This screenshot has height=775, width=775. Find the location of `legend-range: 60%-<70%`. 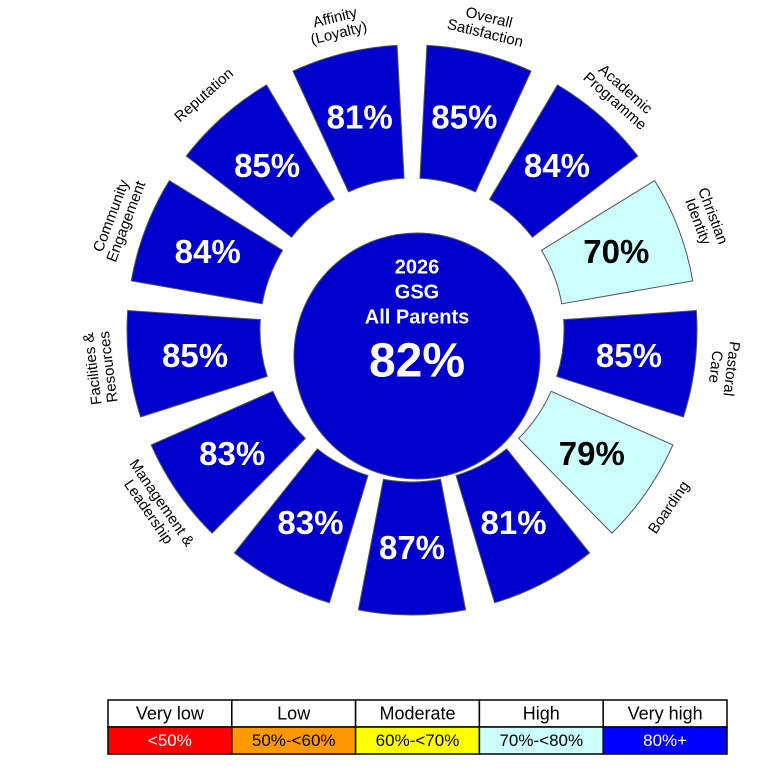

legend-range: 60%-<70% is located at coordinates (418, 740).